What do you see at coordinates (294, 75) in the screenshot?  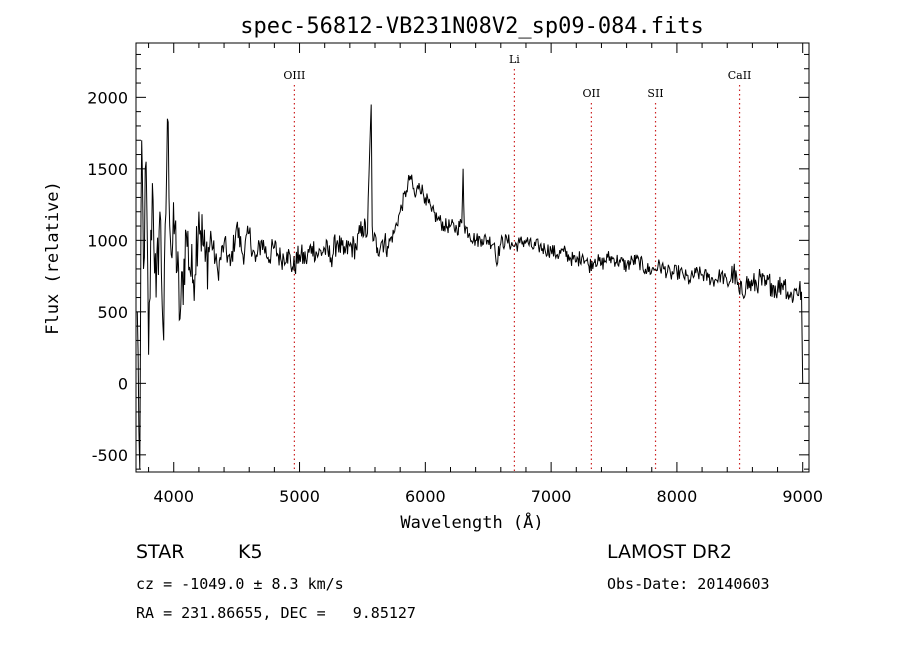 I see `marker-label: OIII` at bounding box center [294, 75].